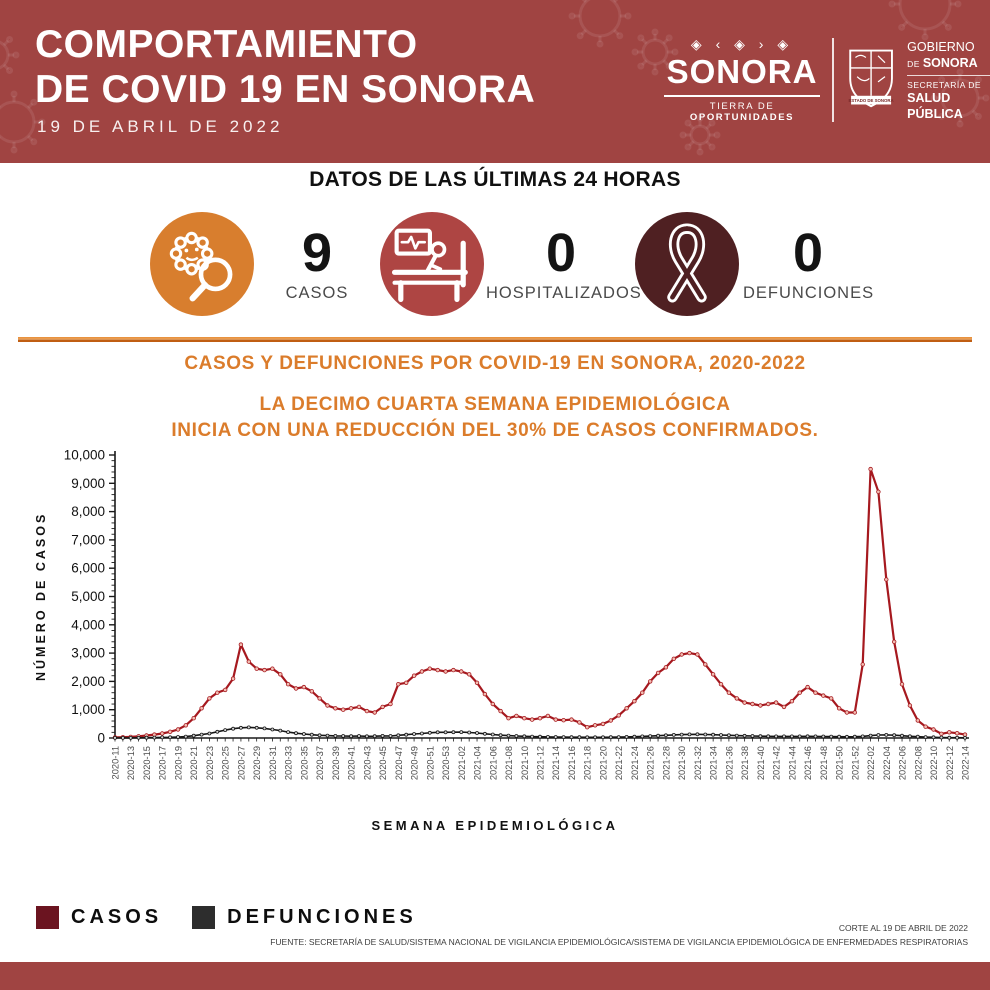 The height and width of the screenshot is (990, 990). Describe the element at coordinates (383, 763) in the screenshot. I see `svg-text: 2020-45` at that location.